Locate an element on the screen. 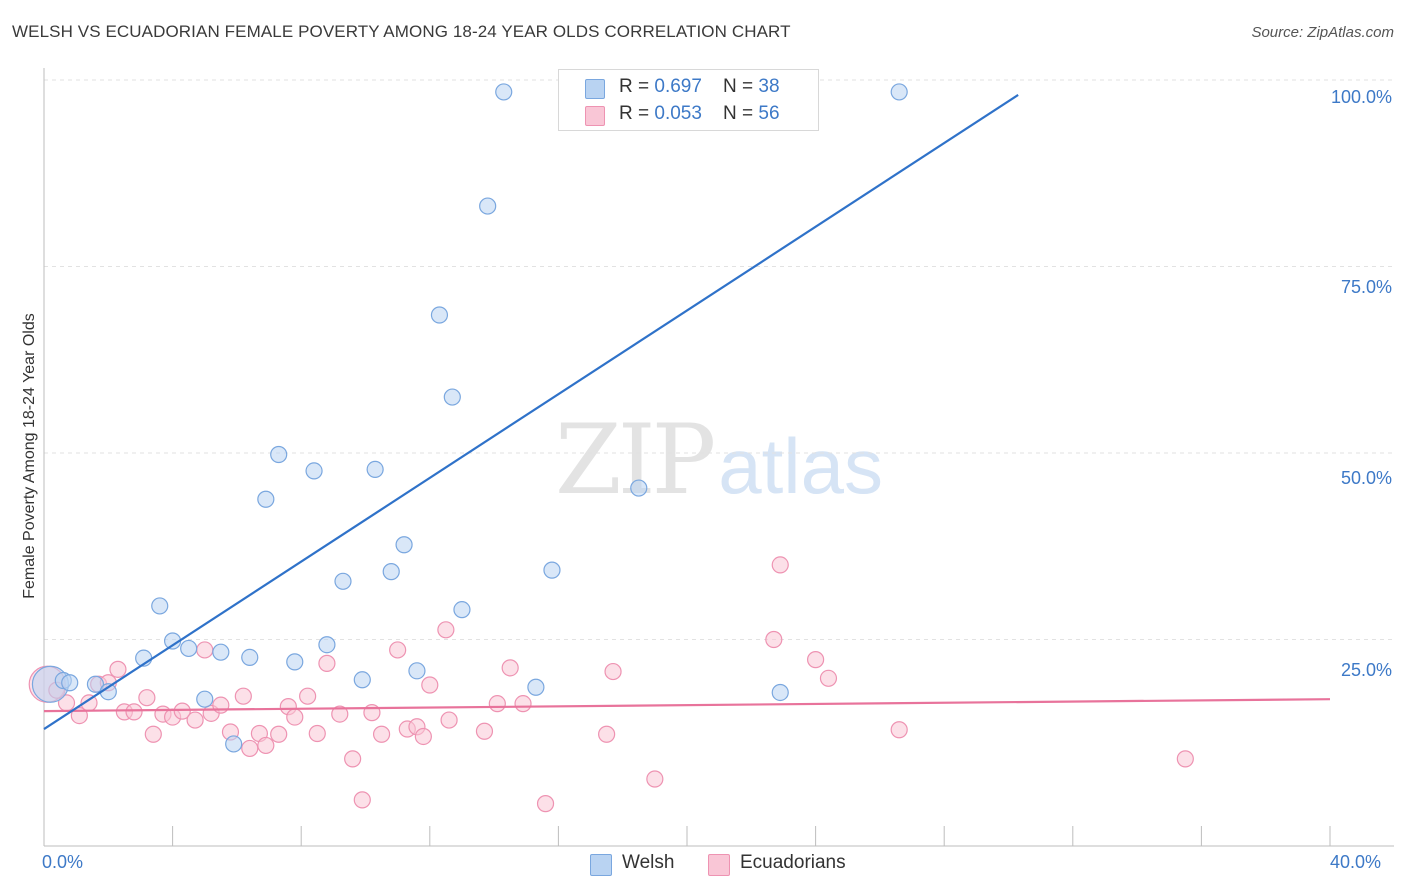 This screenshot has height=892, width=1406. legend-welsh-n-value: 38 is located at coordinates (769, 86).